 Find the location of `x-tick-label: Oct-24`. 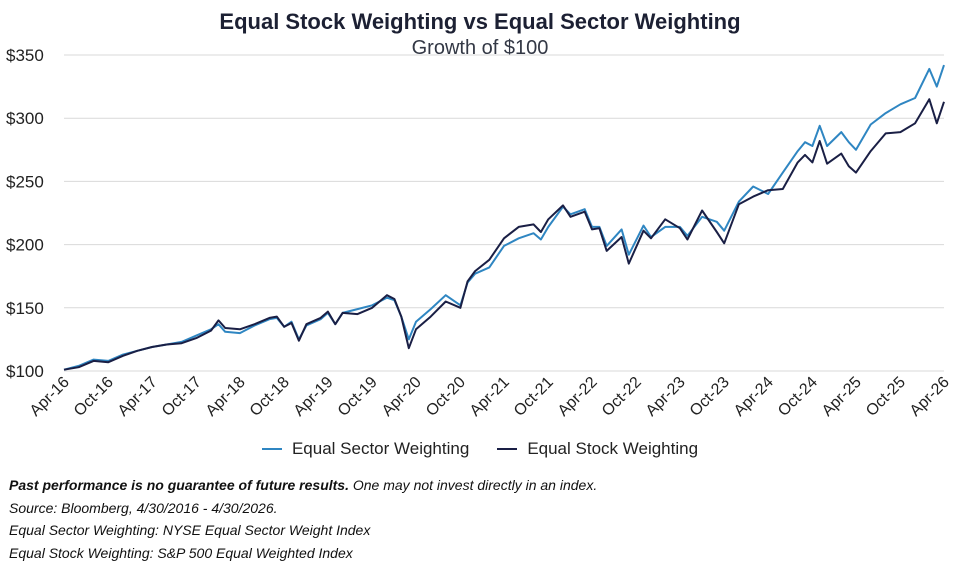

x-tick-label: Oct-24 is located at coordinates (798, 397).